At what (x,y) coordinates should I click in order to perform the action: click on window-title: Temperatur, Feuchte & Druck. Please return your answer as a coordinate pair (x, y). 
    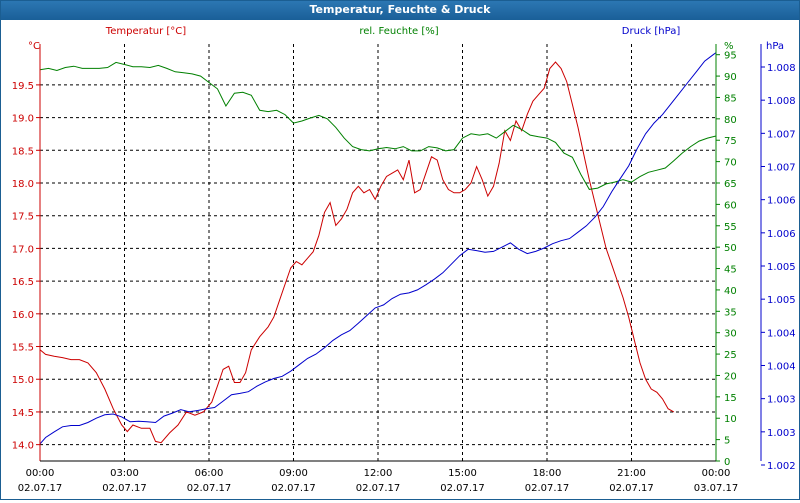
    Looking at the image, I should click on (400, 10).